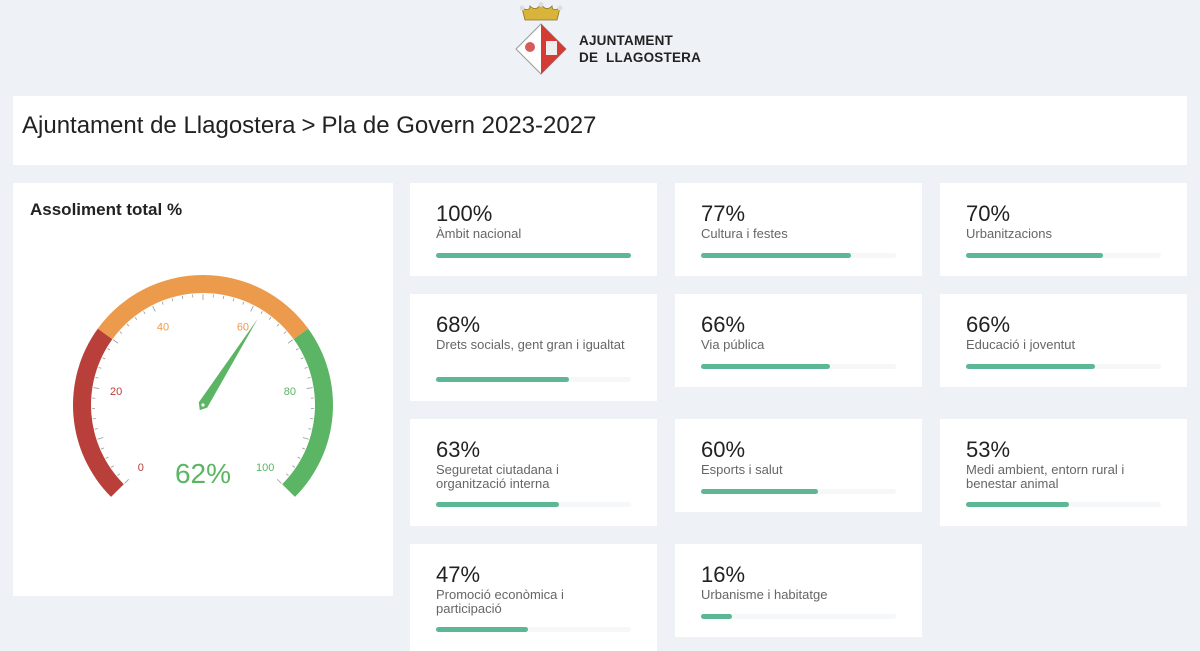  What do you see at coordinates (106, 209) in the screenshot?
I see `gauge-title: Assoliment total %` at bounding box center [106, 209].